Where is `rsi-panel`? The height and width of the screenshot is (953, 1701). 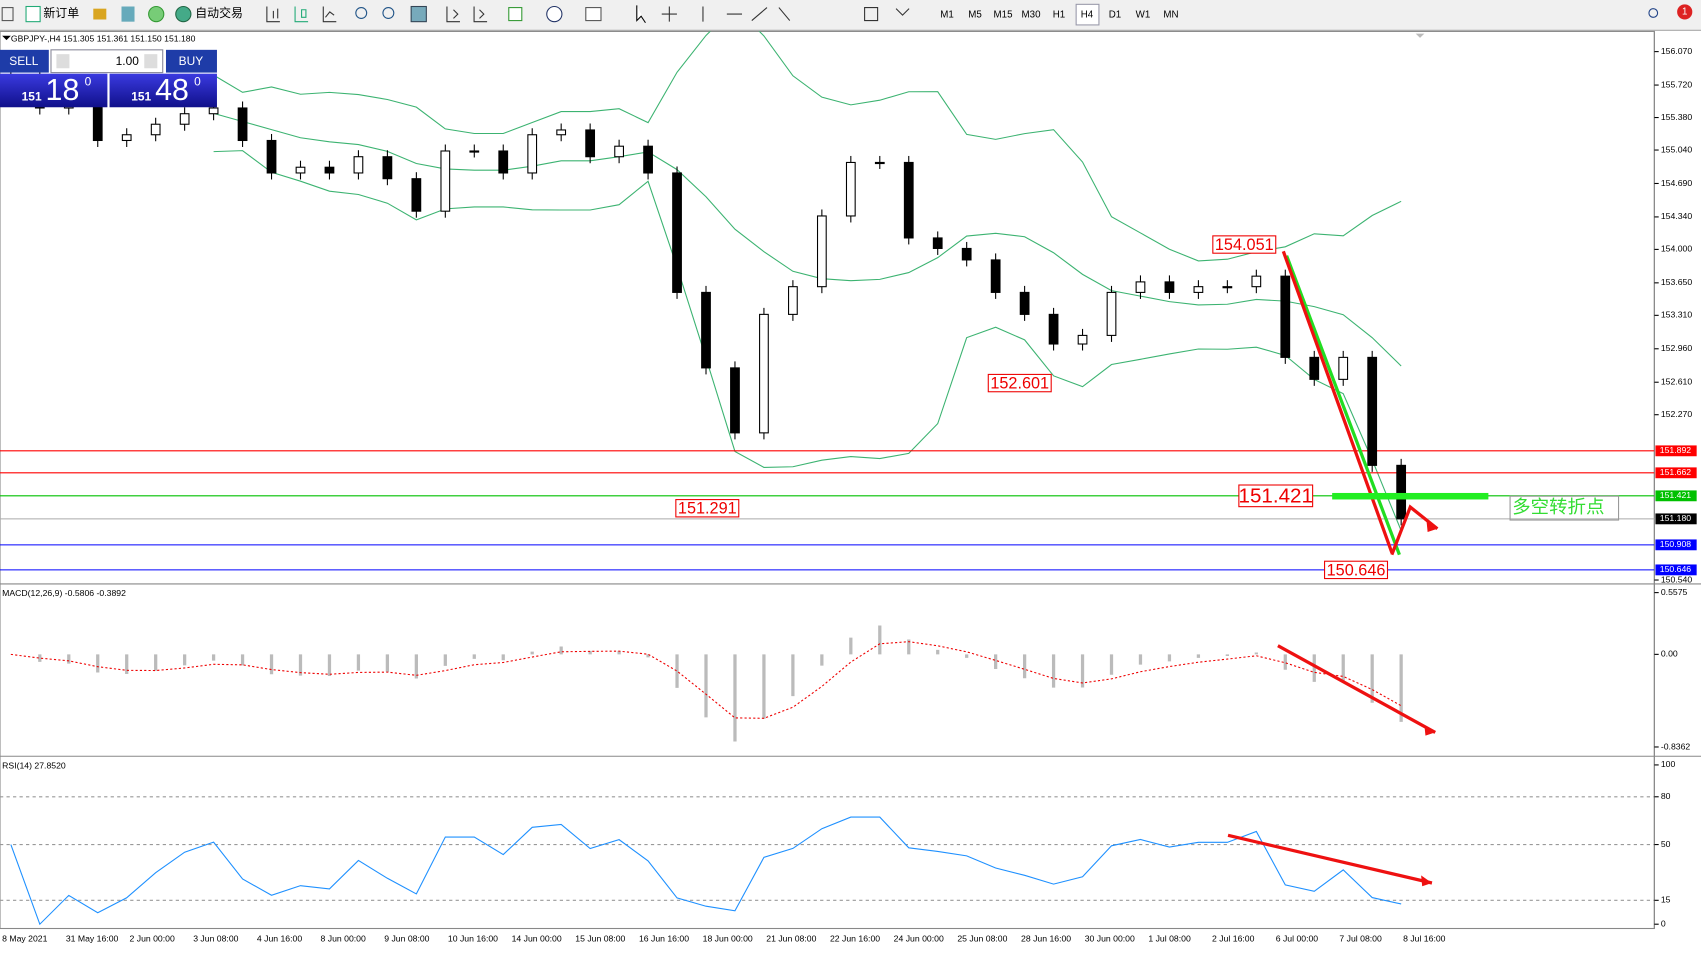 rsi-panel is located at coordinates (827, 861).